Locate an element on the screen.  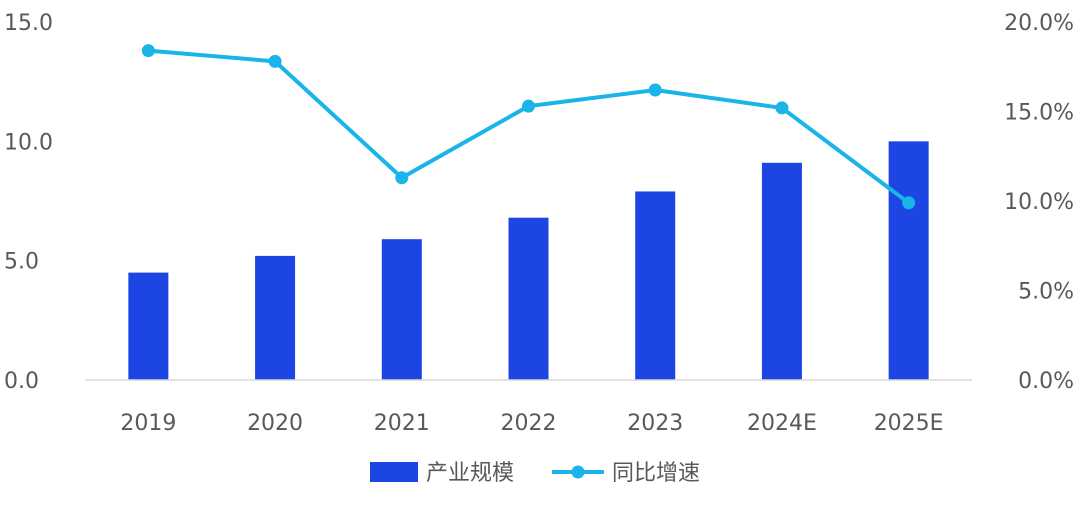
right-tick-label: 15.0% is located at coordinates (1039, 113).